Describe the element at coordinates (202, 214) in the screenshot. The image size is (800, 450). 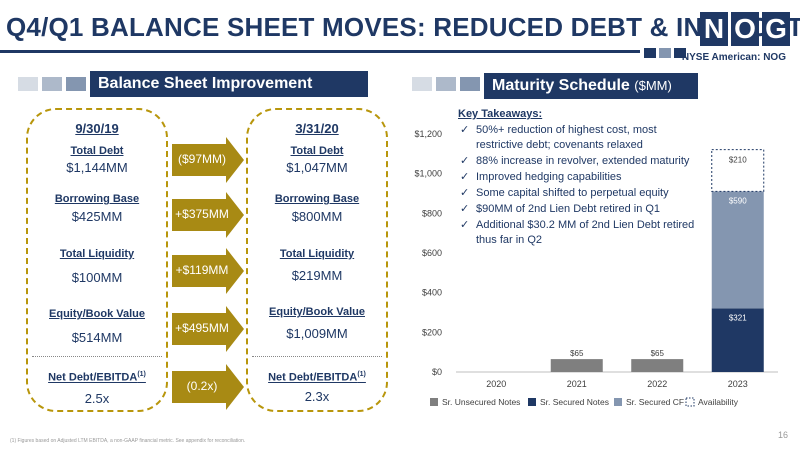
I see `change-borrowing-base: +$375MM` at that location.